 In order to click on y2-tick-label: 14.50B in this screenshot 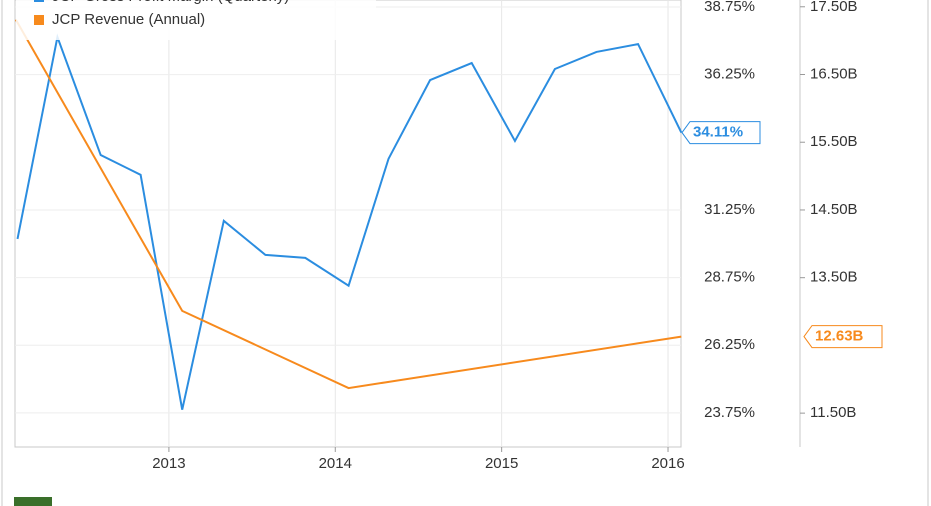, I will do `click(834, 209)`.